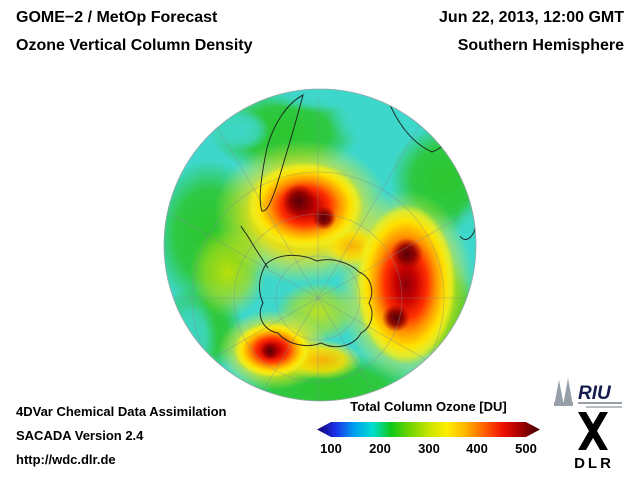 The width and height of the screenshot is (640, 480). Describe the element at coordinates (380, 448) in the screenshot. I see `colorbar-tick: 200` at that location.